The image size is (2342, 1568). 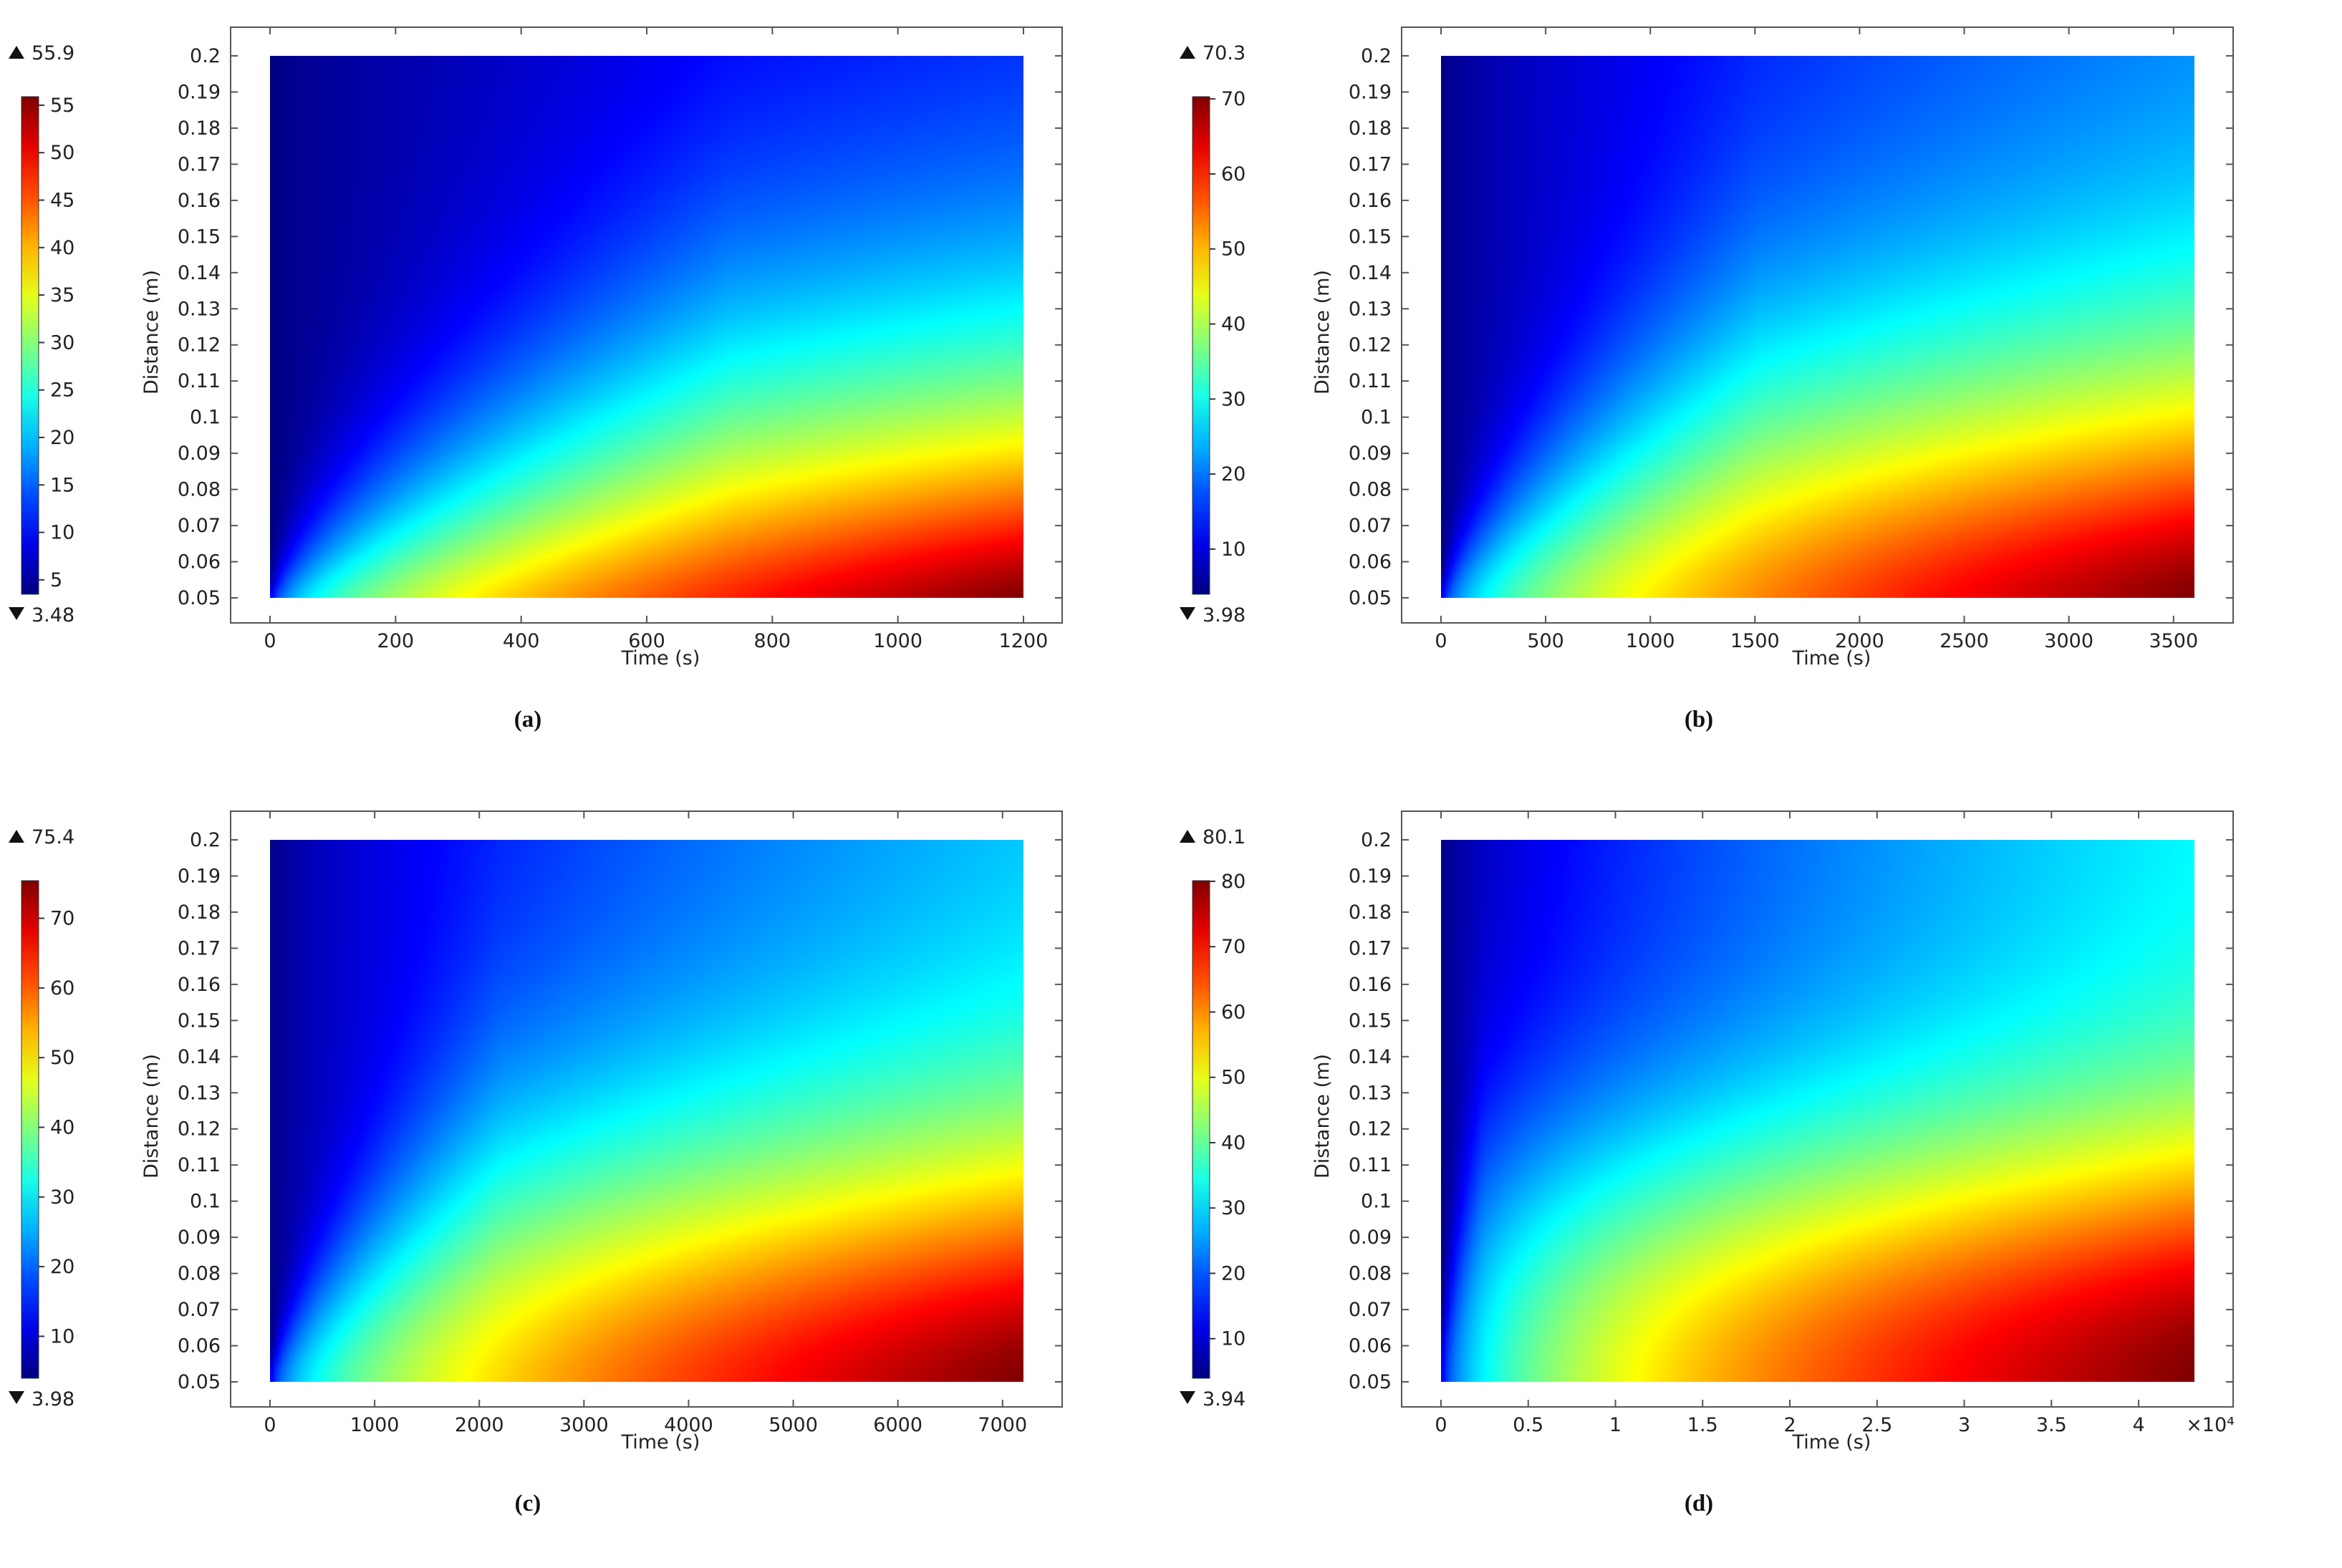 What do you see at coordinates (1528, 1425) in the screenshot?
I see `x-tick-label: 0.5` at bounding box center [1528, 1425].